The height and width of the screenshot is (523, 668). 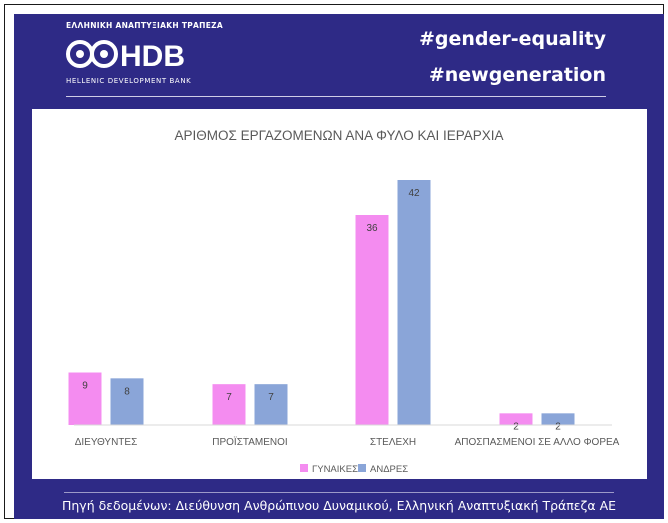 What do you see at coordinates (336, 96) in the screenshot?
I see `header-divider` at bounding box center [336, 96].